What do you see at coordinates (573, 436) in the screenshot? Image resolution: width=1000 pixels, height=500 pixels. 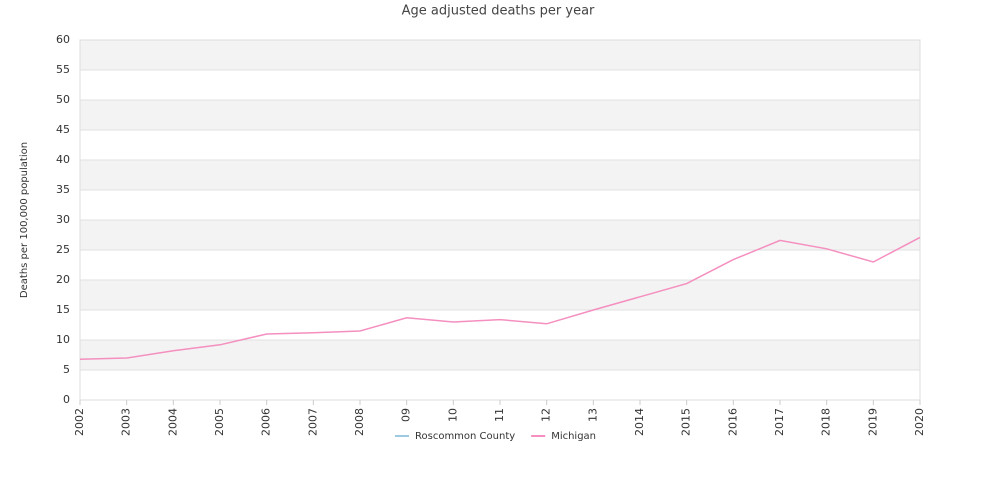 I see `legend-label: Michigan` at bounding box center [573, 436].